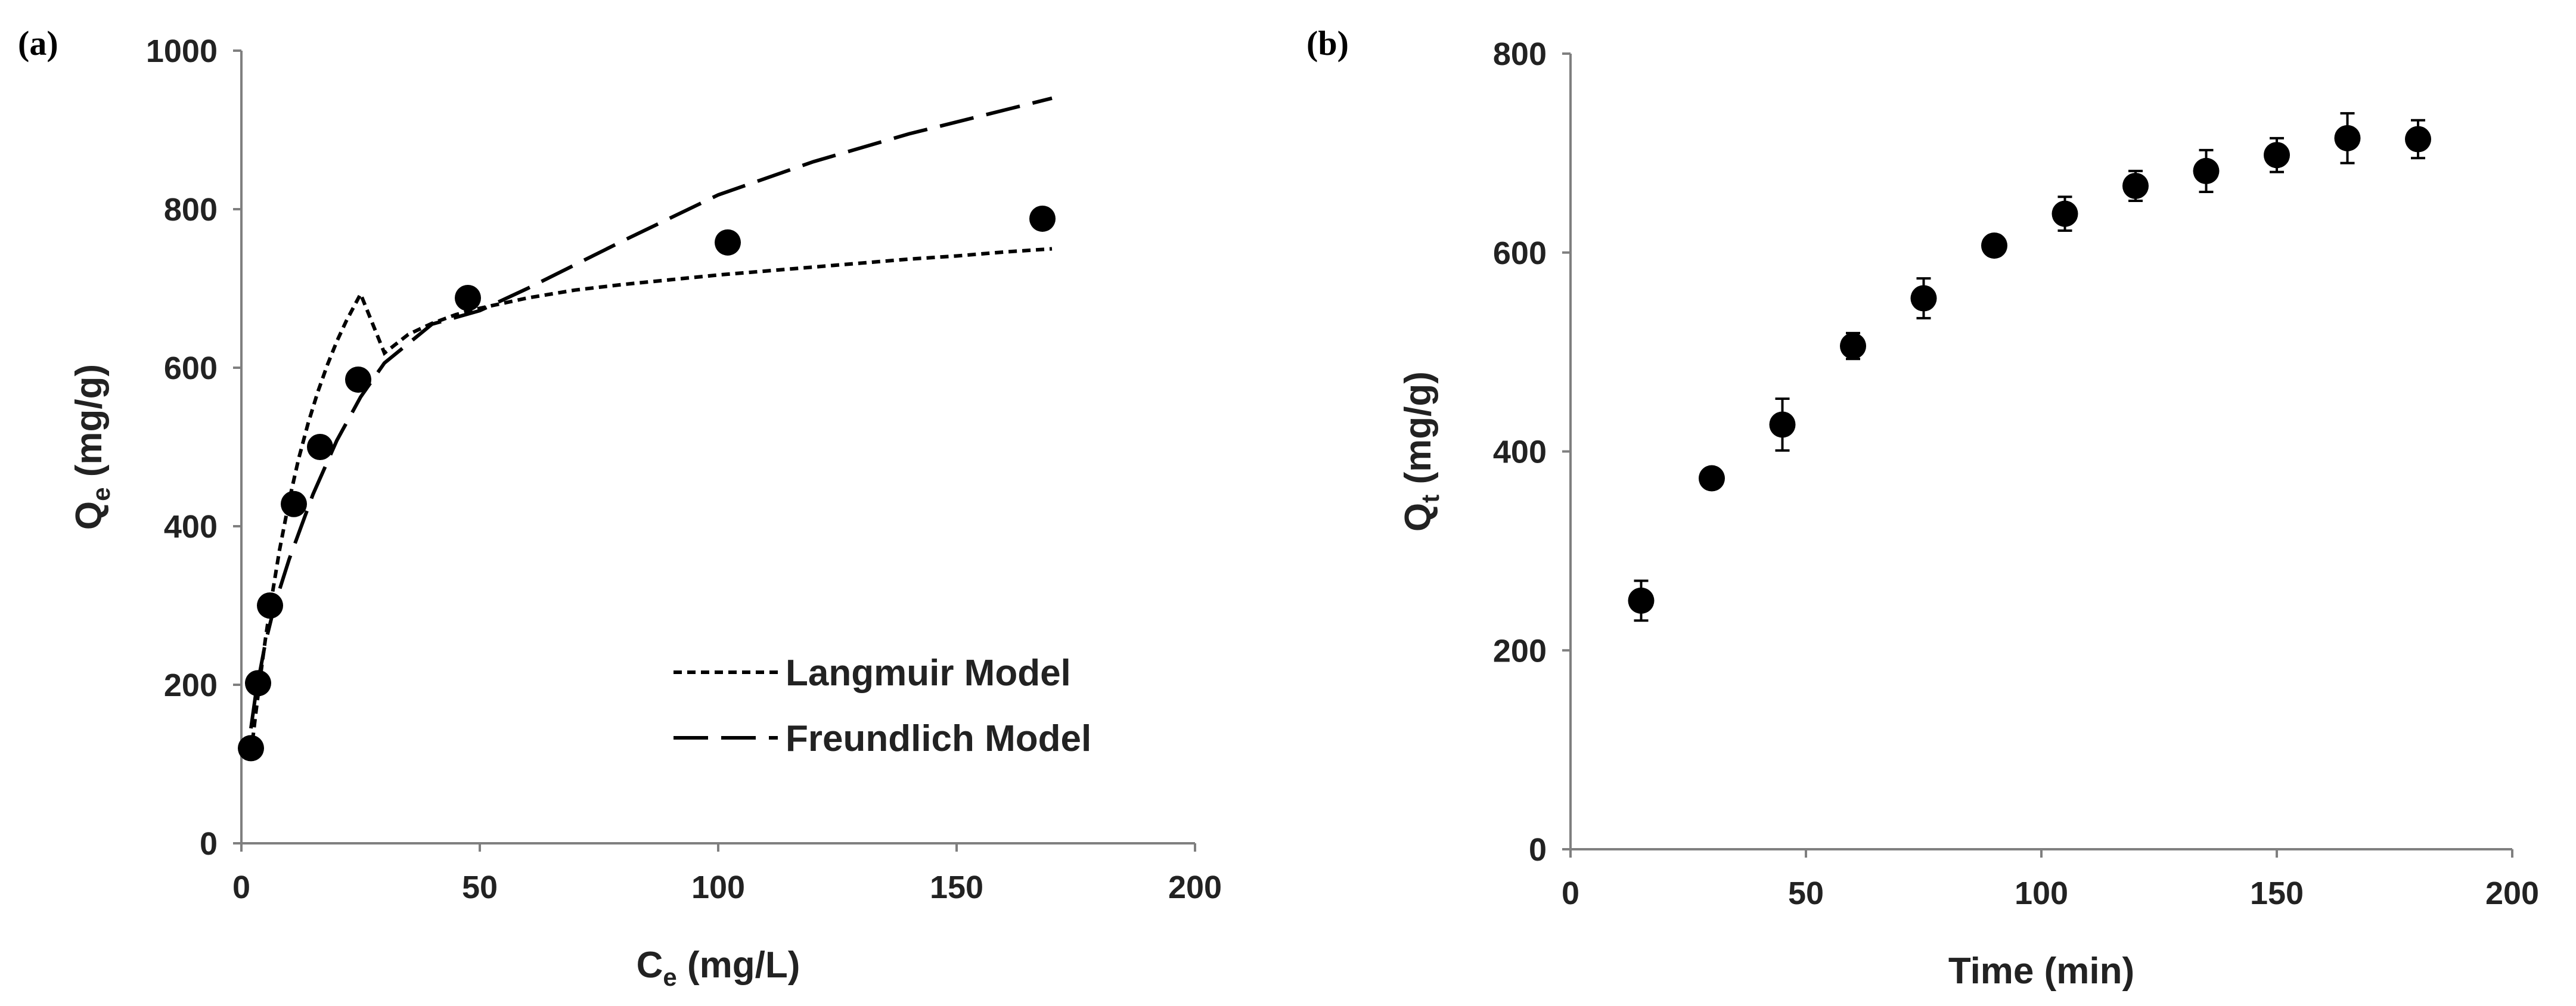  I want to click on legend-langmuir-label: Langmuir Model, so click(929, 673).